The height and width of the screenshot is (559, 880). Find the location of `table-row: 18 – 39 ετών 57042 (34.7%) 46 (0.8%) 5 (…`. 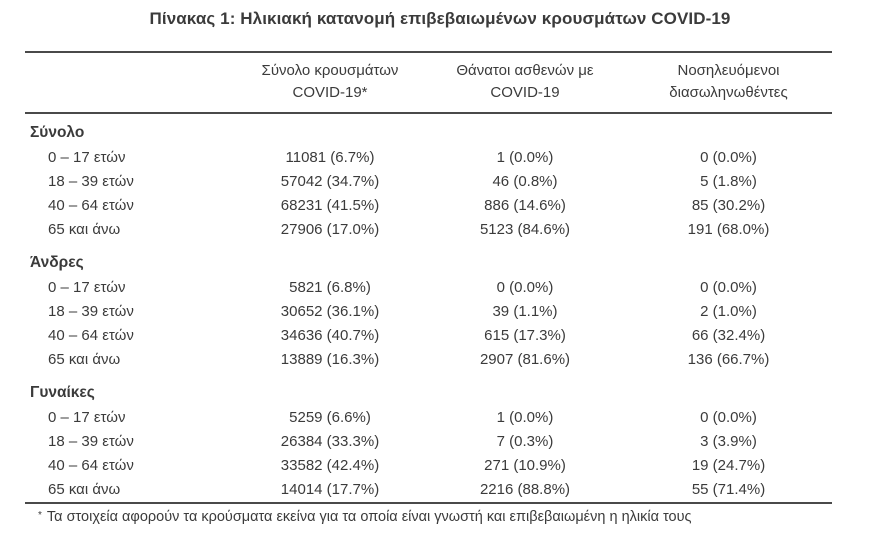

table-row: 18 – 39 ετών 57042 (34.7%) 46 (0.8%) 5 (… is located at coordinates (428, 182).